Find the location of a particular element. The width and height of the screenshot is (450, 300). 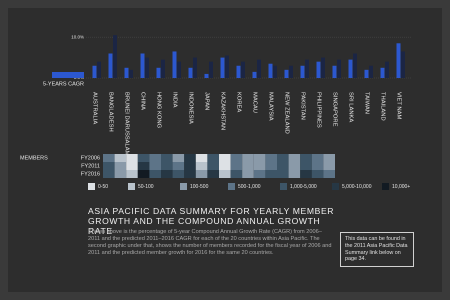

x-tick-label: HONG KONG is located at coordinates (158, 110).